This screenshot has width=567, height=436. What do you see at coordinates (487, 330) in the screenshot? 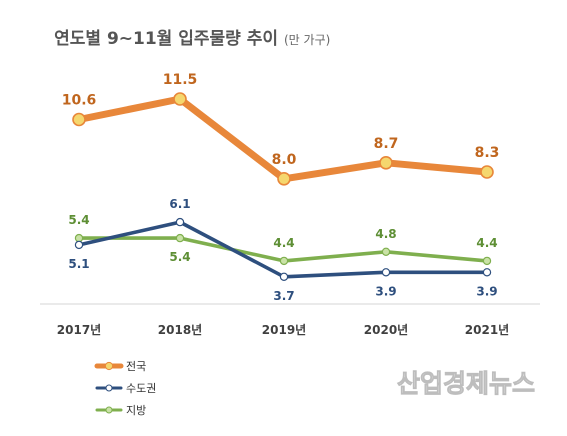
I see `x-tick-label: 2021년` at bounding box center [487, 330].